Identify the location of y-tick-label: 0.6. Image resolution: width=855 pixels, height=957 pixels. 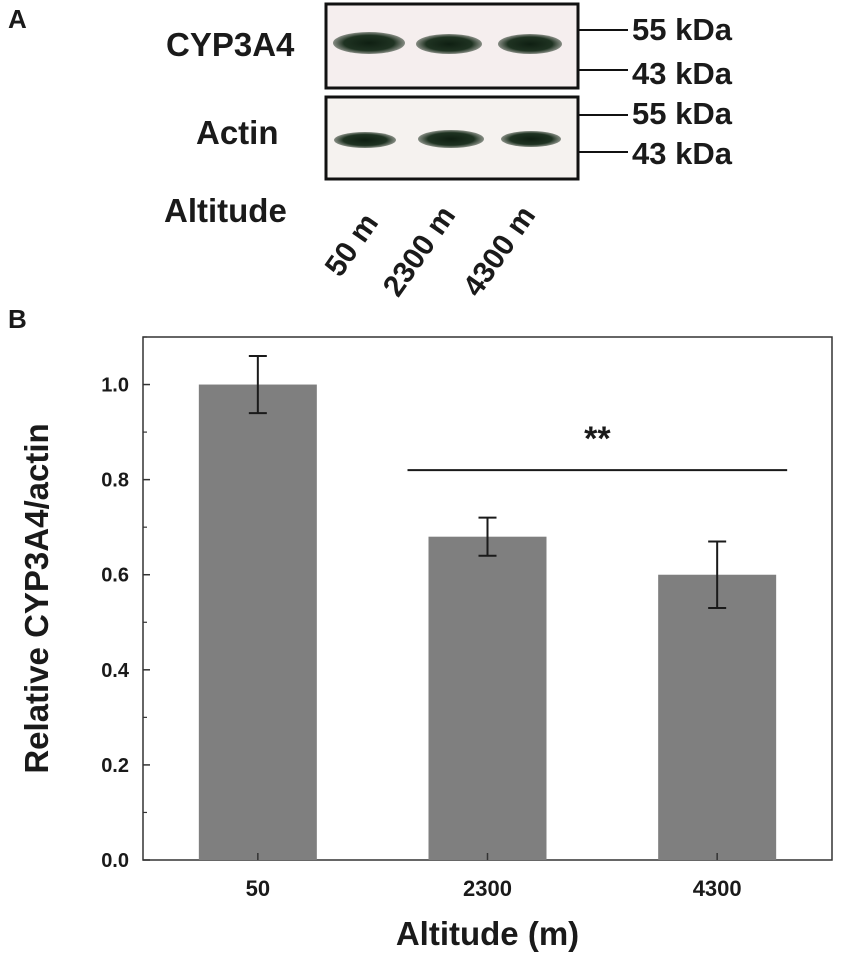
(115, 576).